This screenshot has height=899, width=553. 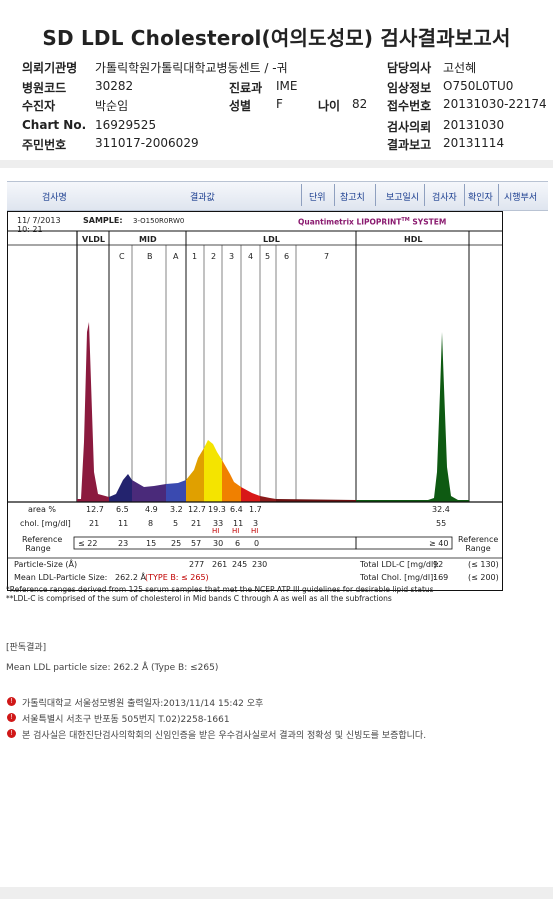 I want to click on age-value: 82, so click(x=360, y=104).